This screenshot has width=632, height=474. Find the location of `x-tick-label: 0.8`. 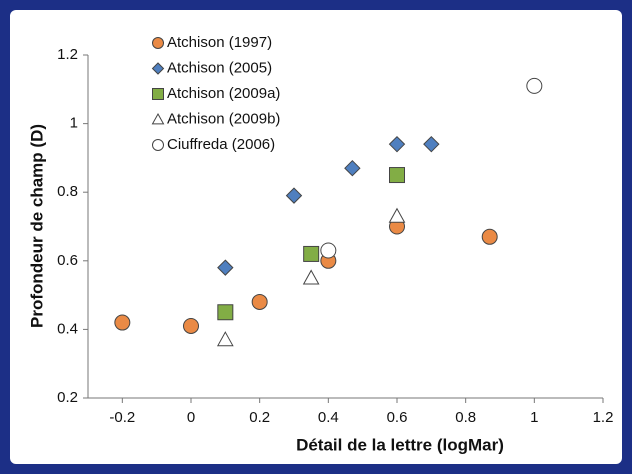

x-tick-label: 0.8 is located at coordinates (465, 417).